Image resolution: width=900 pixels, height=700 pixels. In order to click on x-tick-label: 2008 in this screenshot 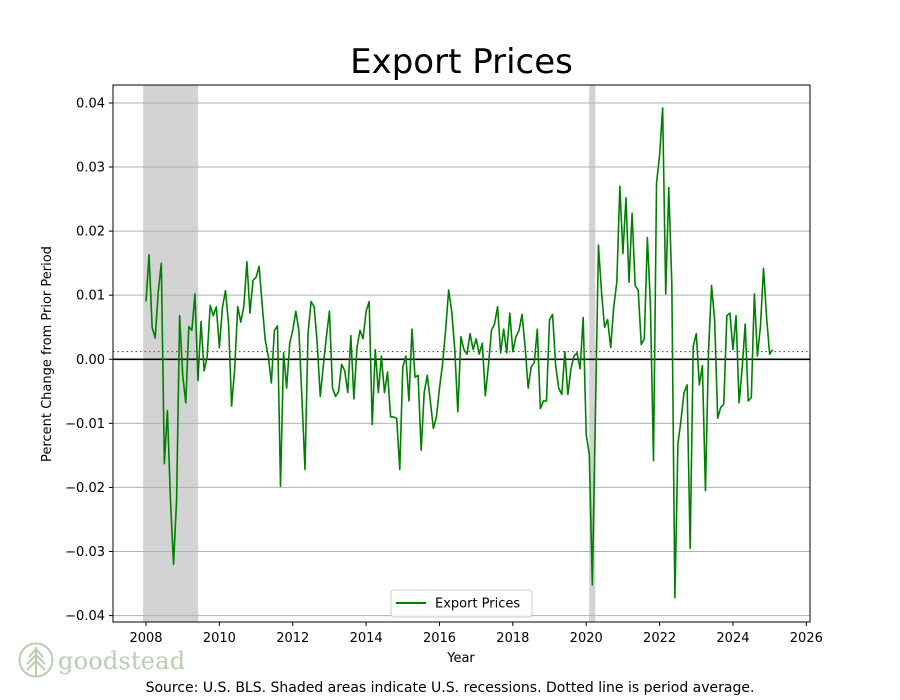, I will do `click(145, 638)`.